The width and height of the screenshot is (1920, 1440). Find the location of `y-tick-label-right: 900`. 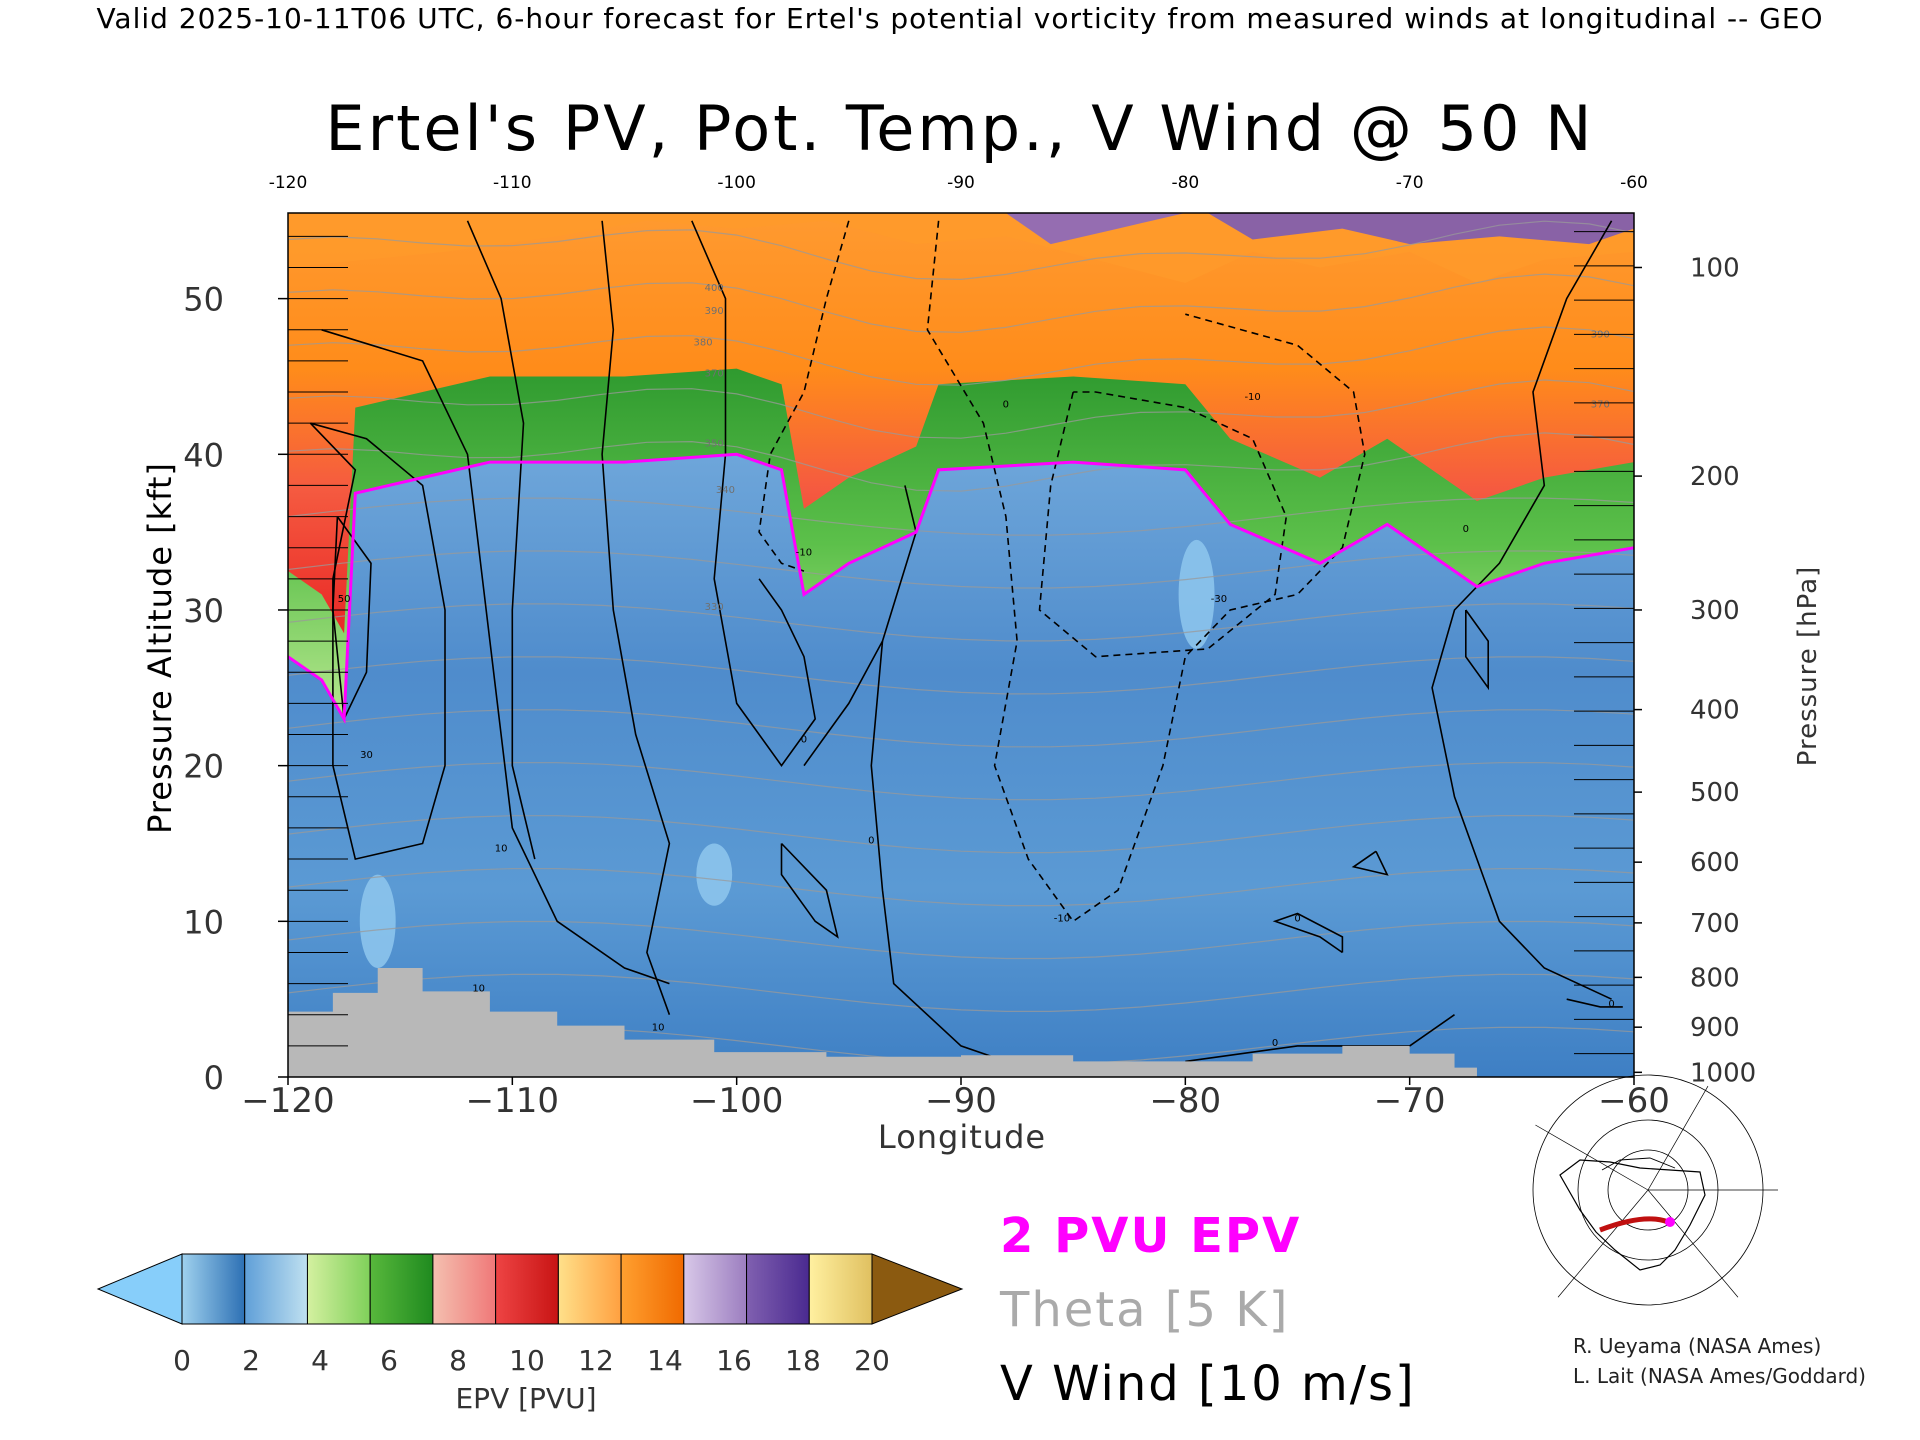

y-tick-label-right: 900 is located at coordinates (1715, 1028).